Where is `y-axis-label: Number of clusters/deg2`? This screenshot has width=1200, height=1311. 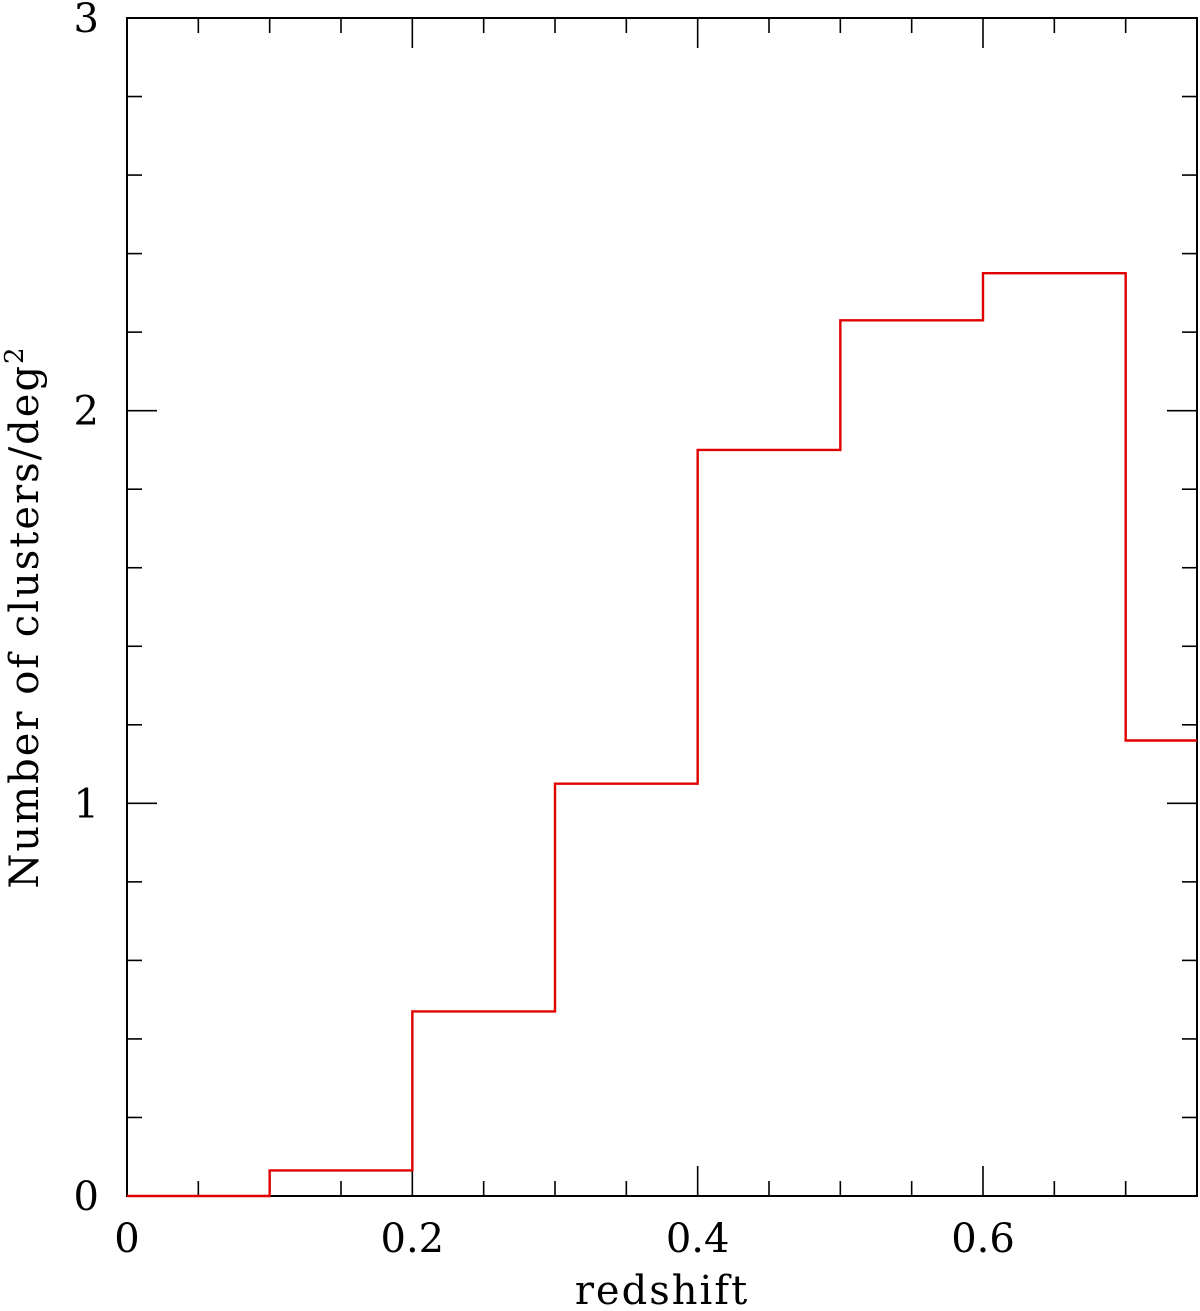
y-axis-label: Number of clusters/deg2 is located at coordinates (24, 616).